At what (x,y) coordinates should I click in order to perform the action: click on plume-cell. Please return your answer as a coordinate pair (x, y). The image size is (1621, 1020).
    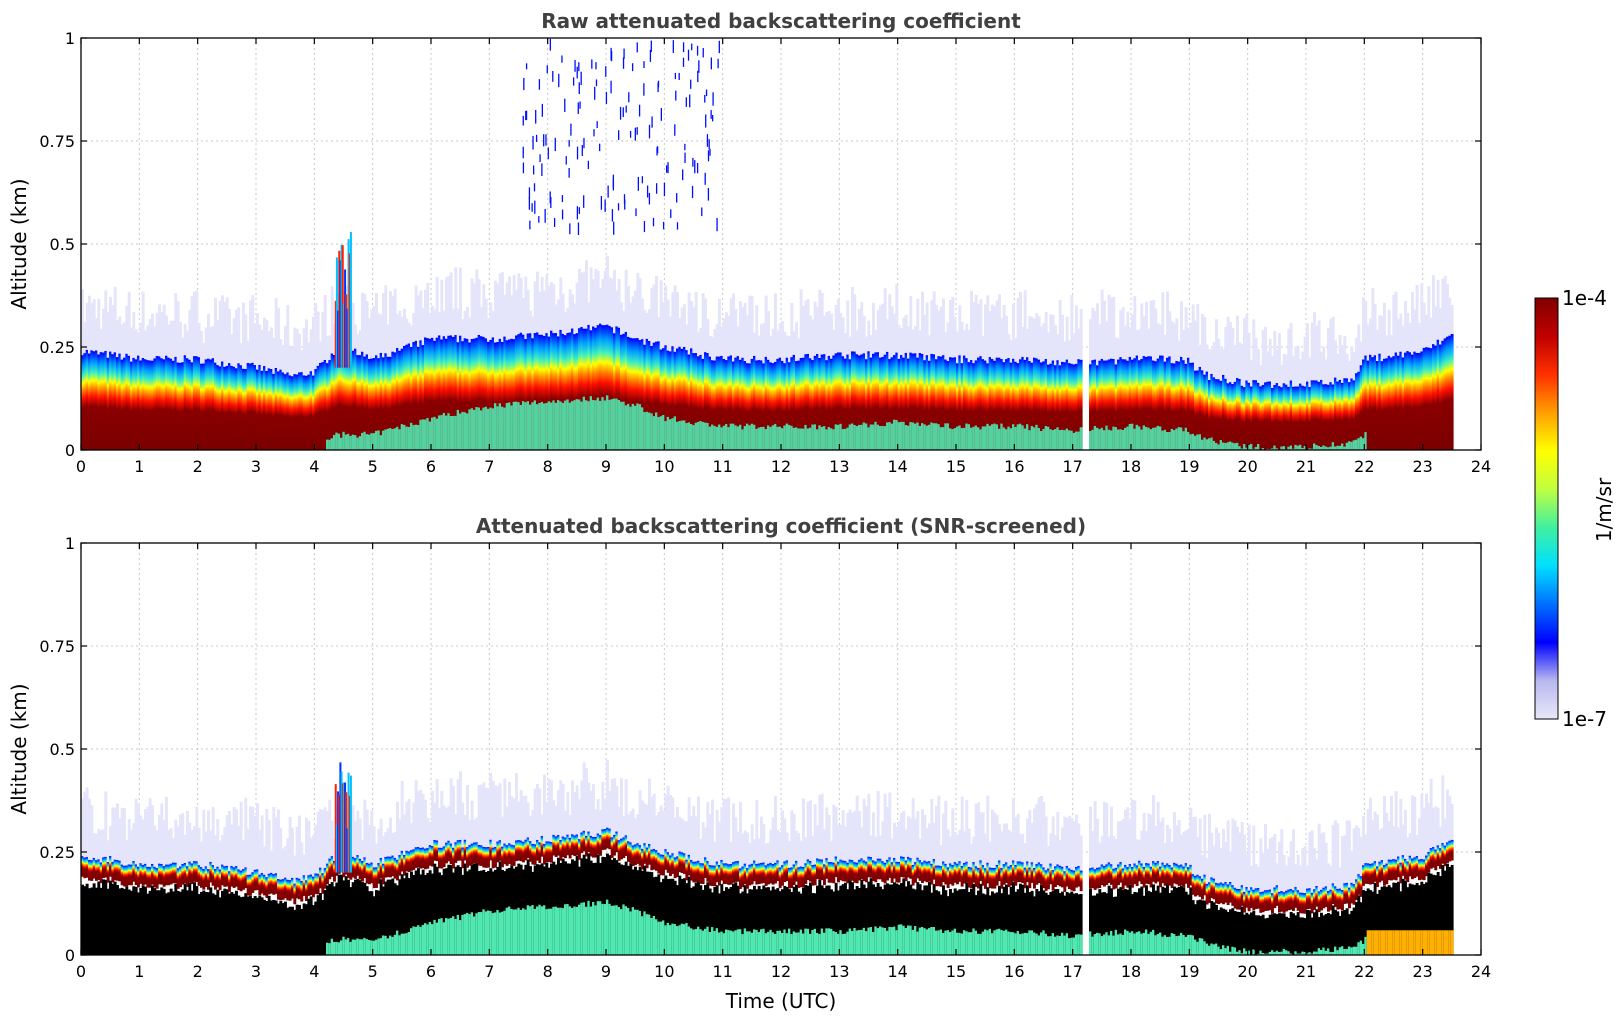
    Looking at the image, I should click on (343, 827).